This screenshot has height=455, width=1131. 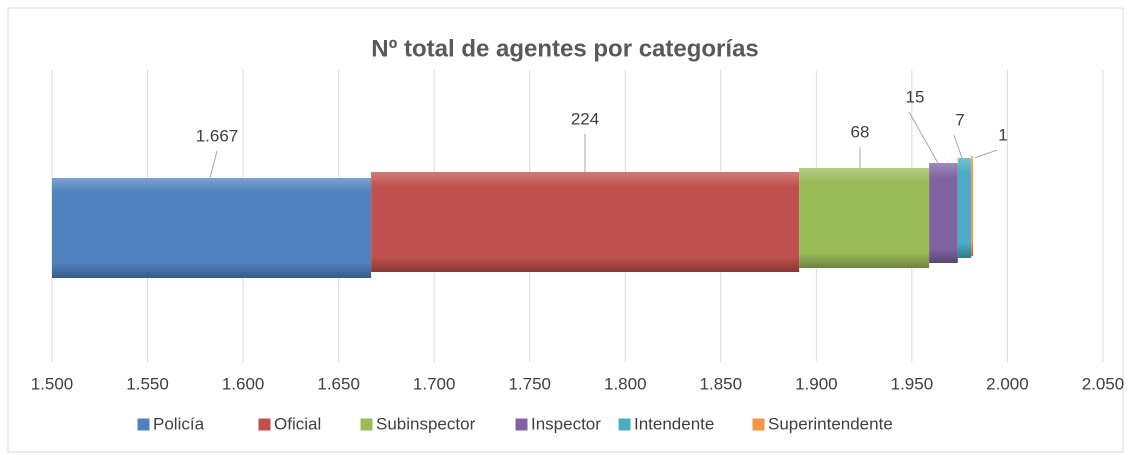 I want to click on legend-label: Inspector, so click(x=566, y=423).